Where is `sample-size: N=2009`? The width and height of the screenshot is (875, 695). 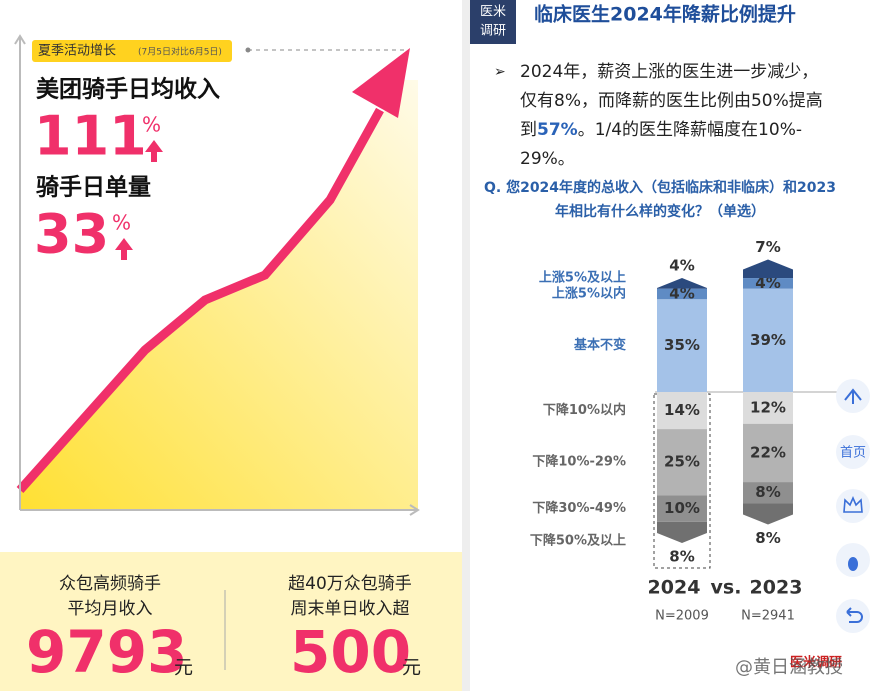
sample-size: N=2009 is located at coordinates (682, 616).